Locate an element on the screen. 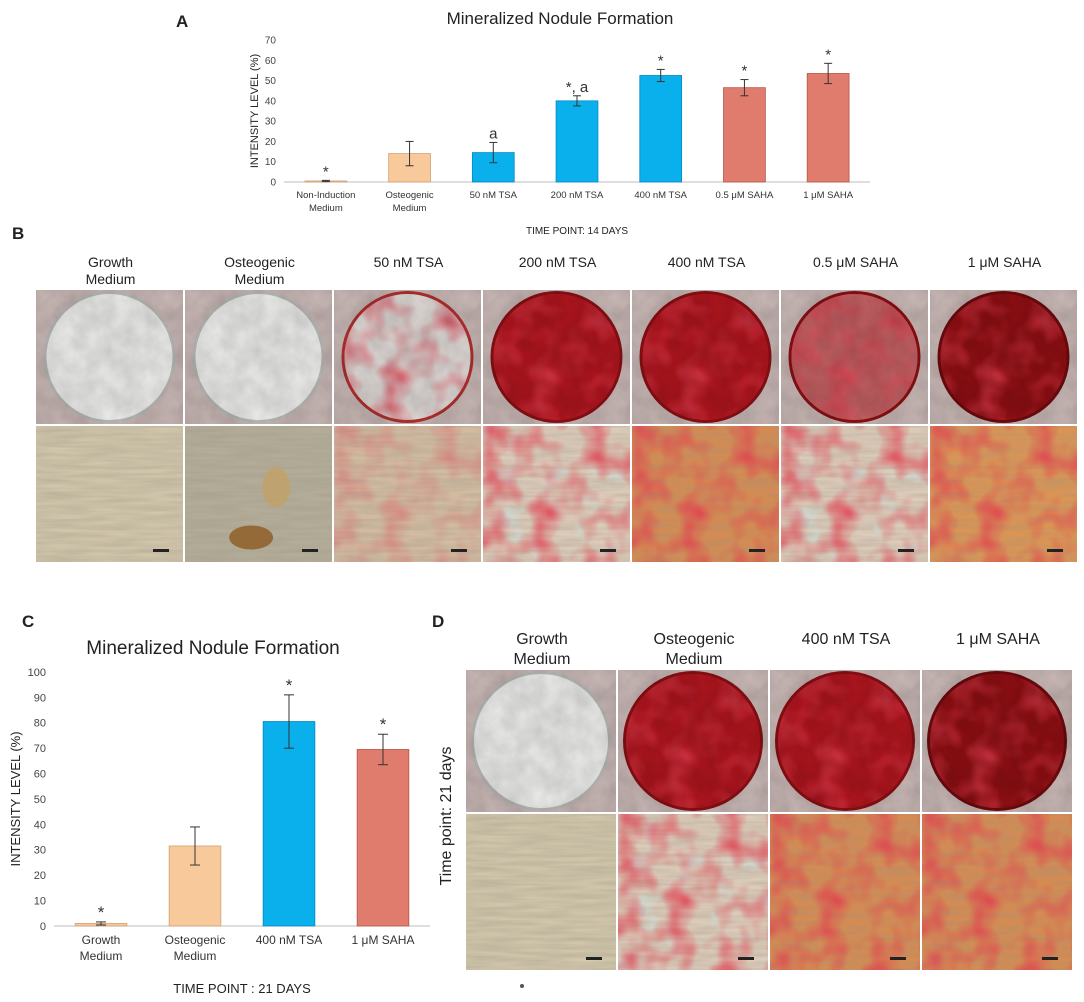  footnote-dot is located at coordinates (522, 986).